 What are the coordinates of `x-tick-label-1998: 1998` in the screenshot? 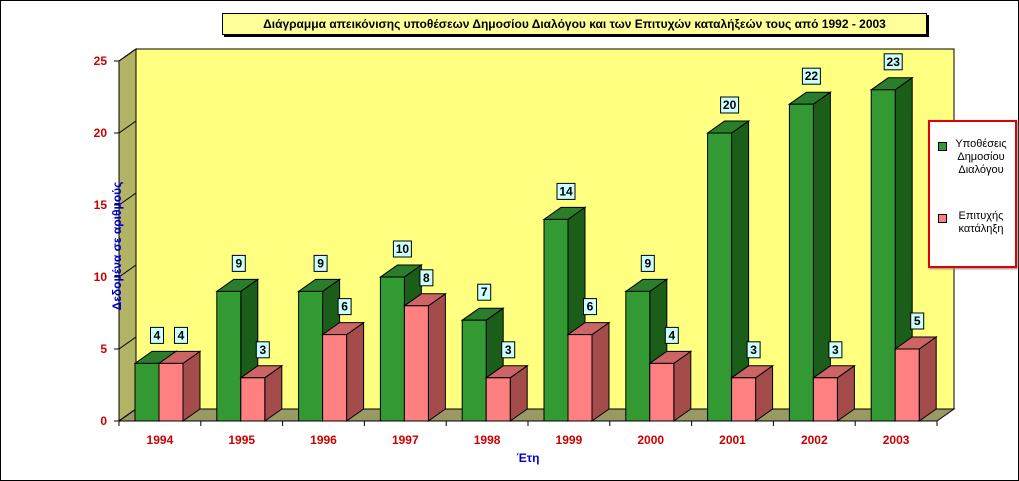 It's located at (487, 440).